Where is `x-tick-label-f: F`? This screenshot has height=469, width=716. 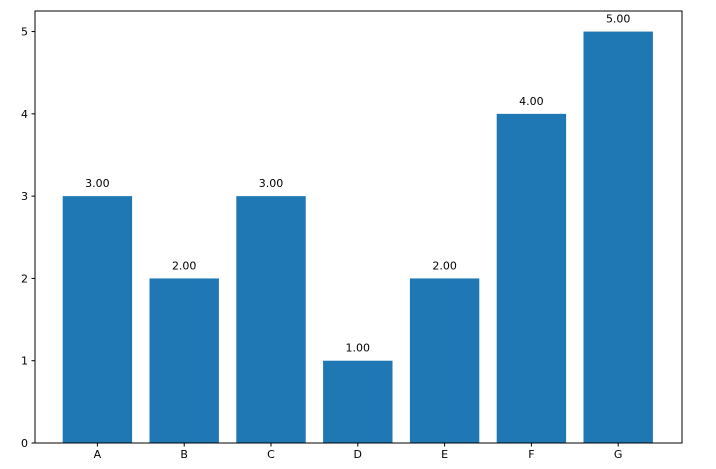
x-tick-label-f: F is located at coordinates (531, 454).